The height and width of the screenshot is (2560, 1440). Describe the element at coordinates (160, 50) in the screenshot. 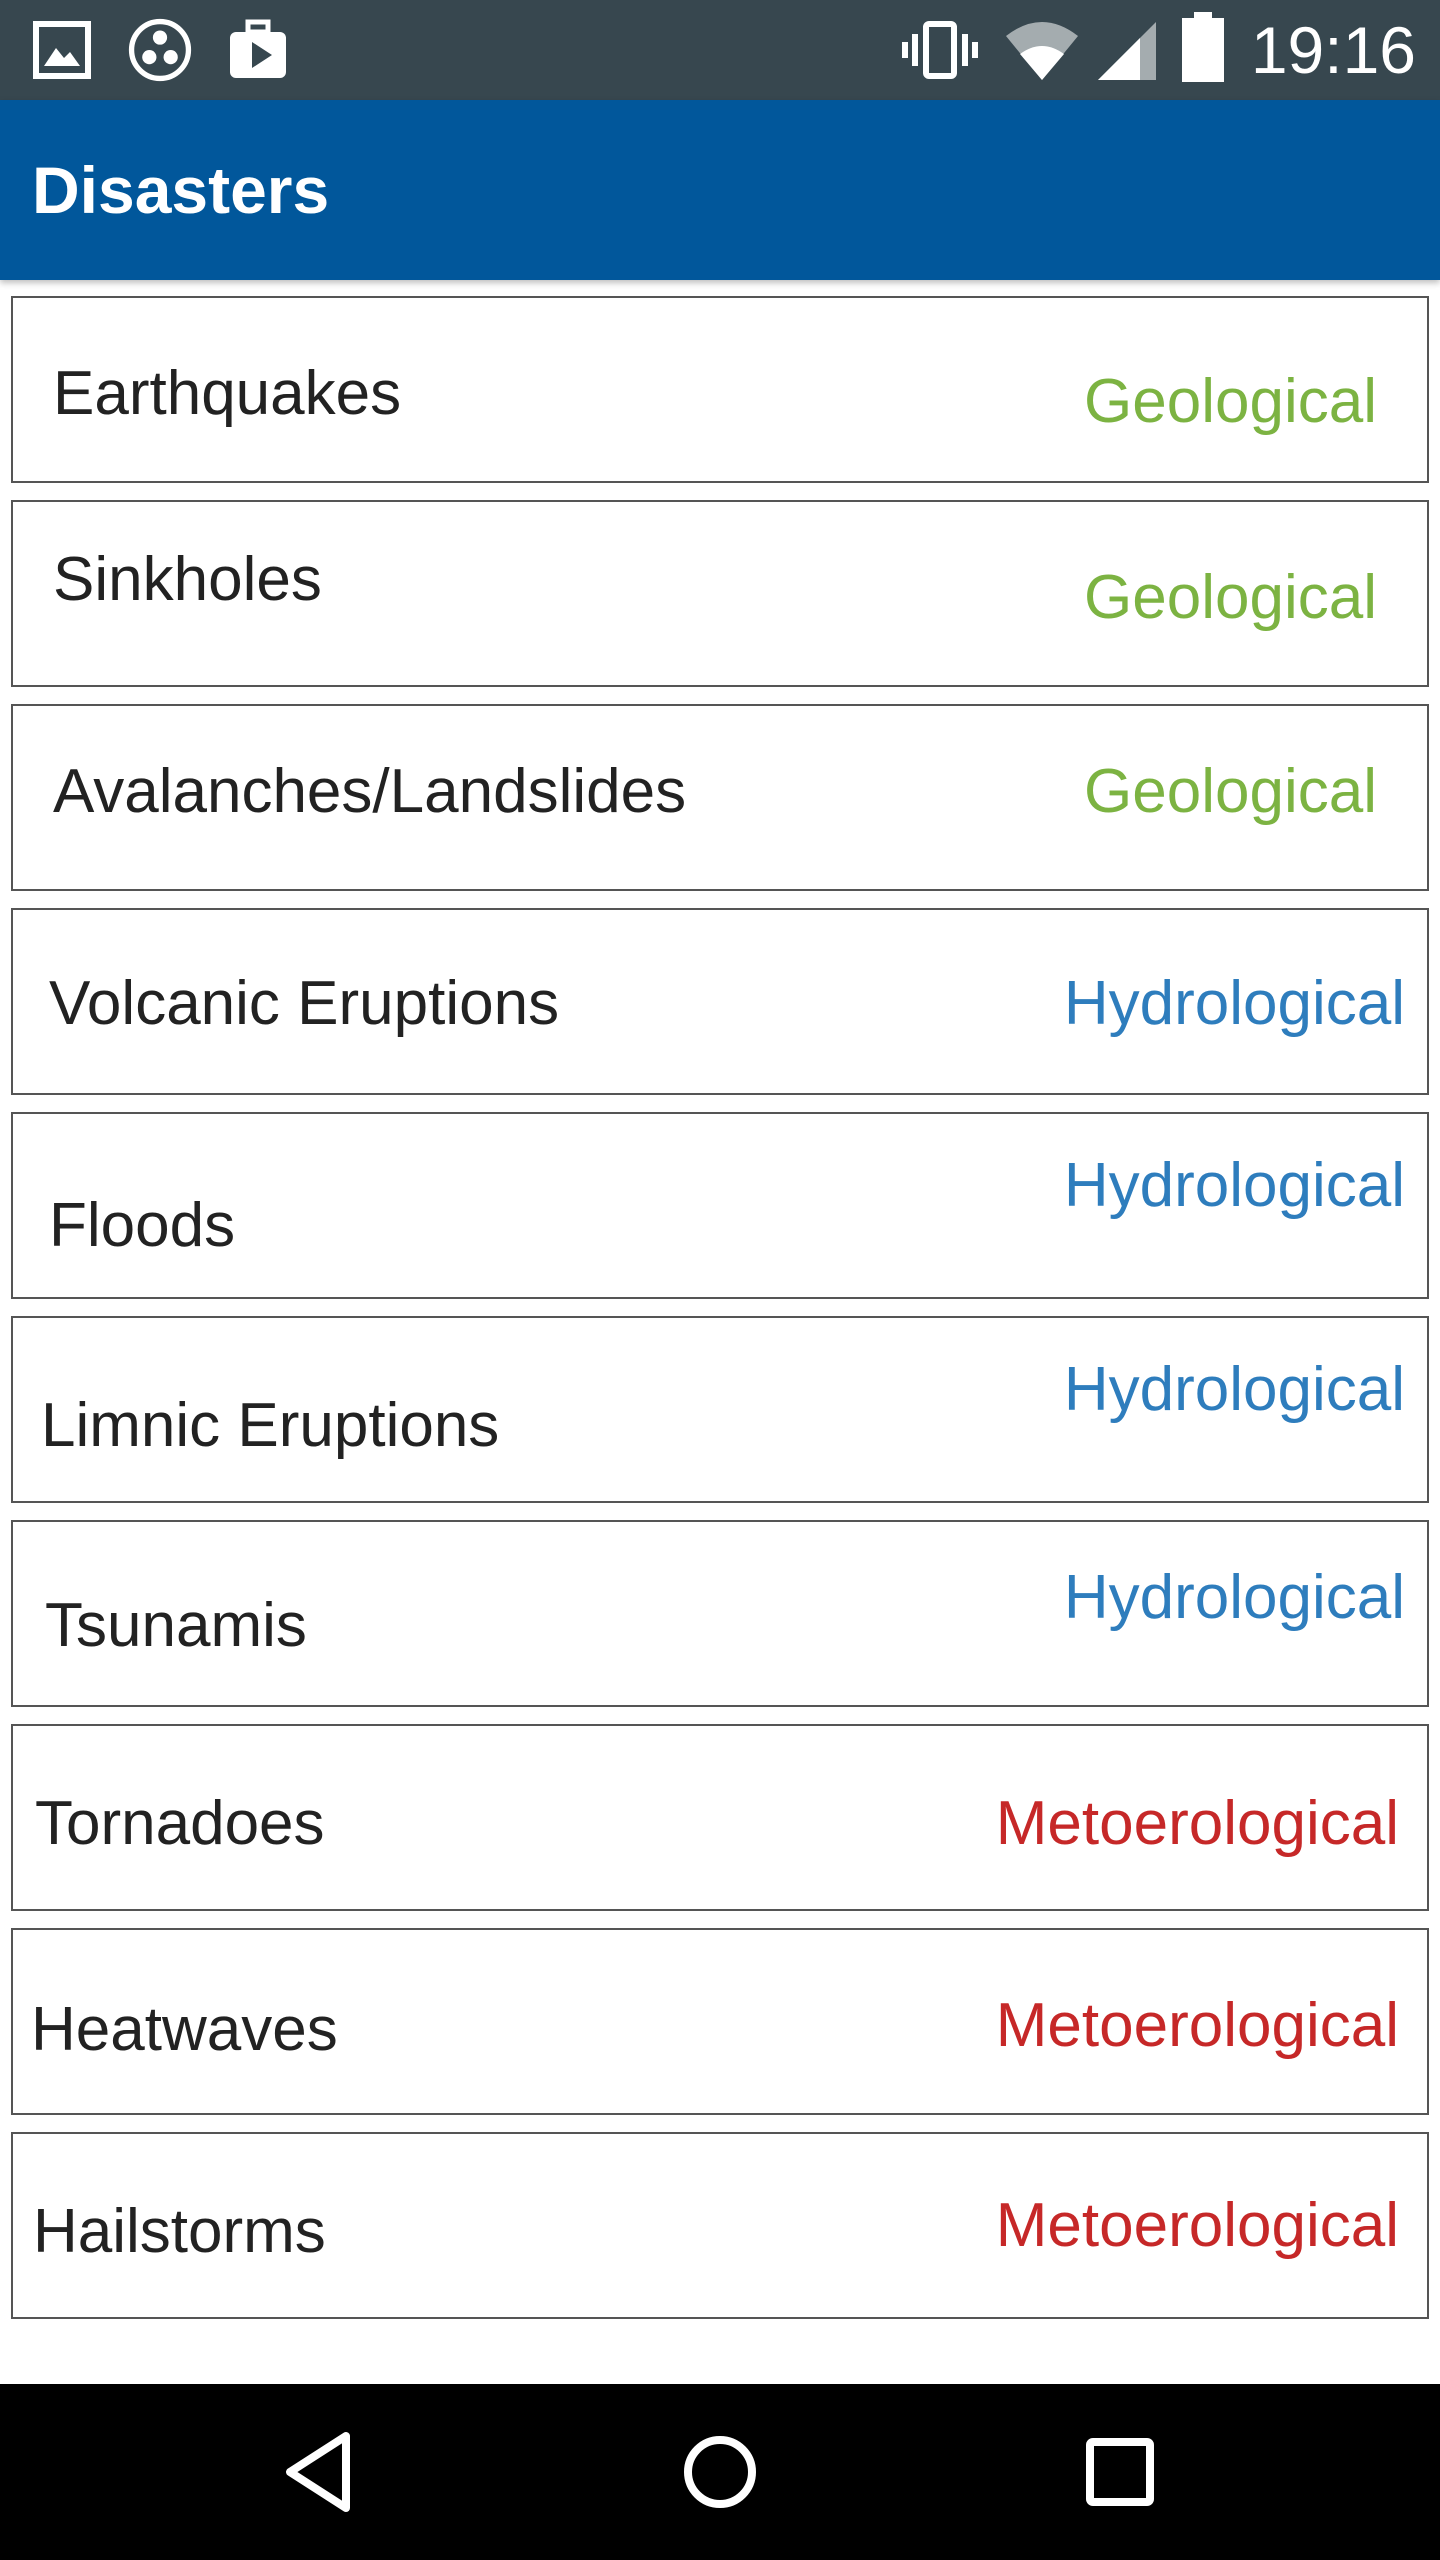

I see `app-circles-icon` at that location.